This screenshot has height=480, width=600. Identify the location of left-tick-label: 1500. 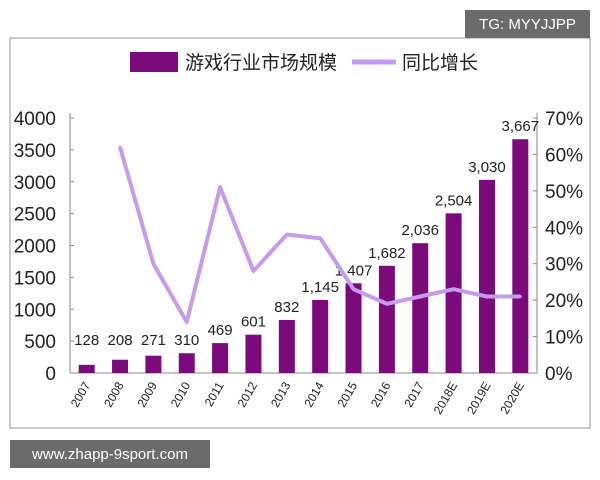
(35, 278).